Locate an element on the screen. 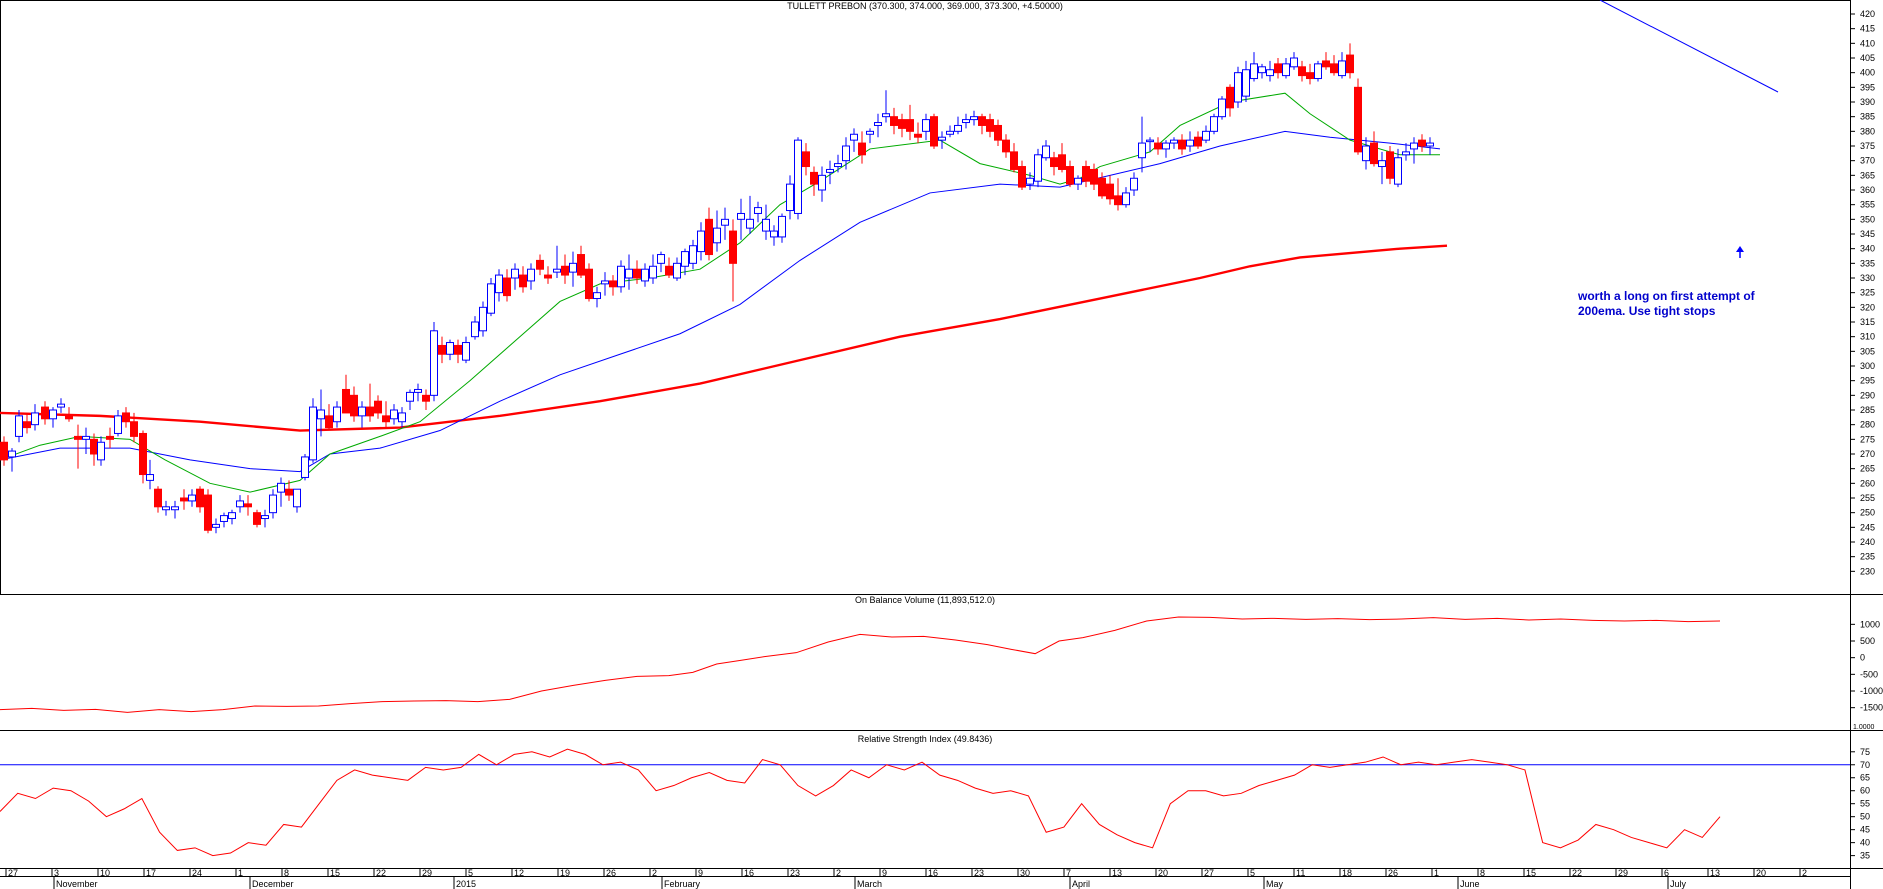 This screenshot has height=889, width=1883. price-y-tick-label: 275 is located at coordinates (1867, 439).